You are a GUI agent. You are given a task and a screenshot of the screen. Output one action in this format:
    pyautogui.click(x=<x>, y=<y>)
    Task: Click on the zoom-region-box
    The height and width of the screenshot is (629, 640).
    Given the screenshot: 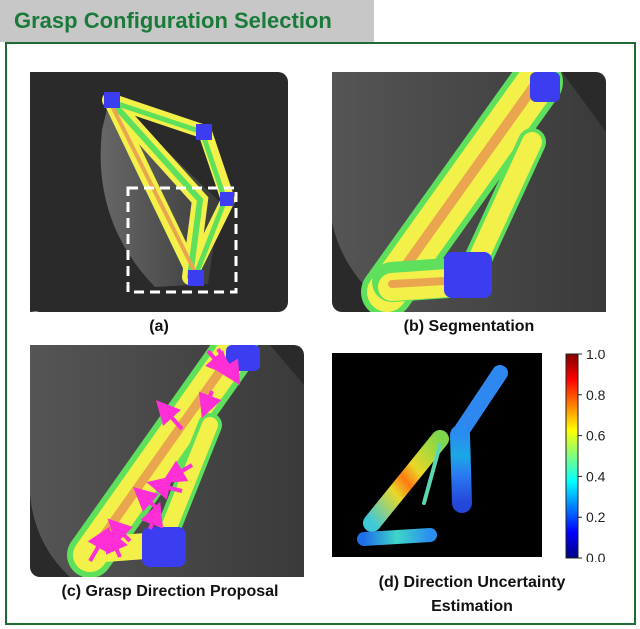 What is the action you would take?
    pyautogui.click(x=182, y=240)
    